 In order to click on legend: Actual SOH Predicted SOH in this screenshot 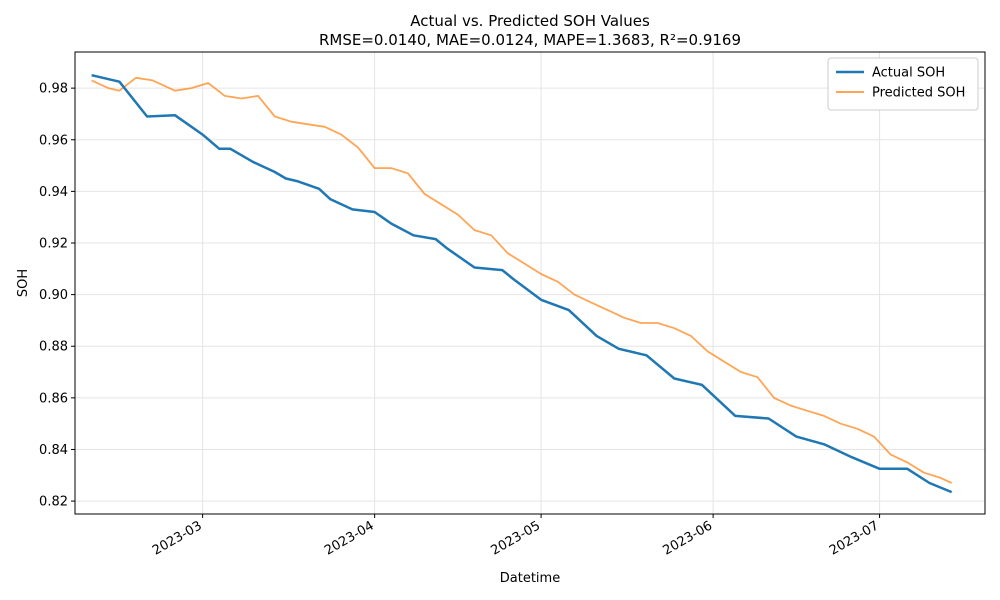, I will do `click(903, 84)`.